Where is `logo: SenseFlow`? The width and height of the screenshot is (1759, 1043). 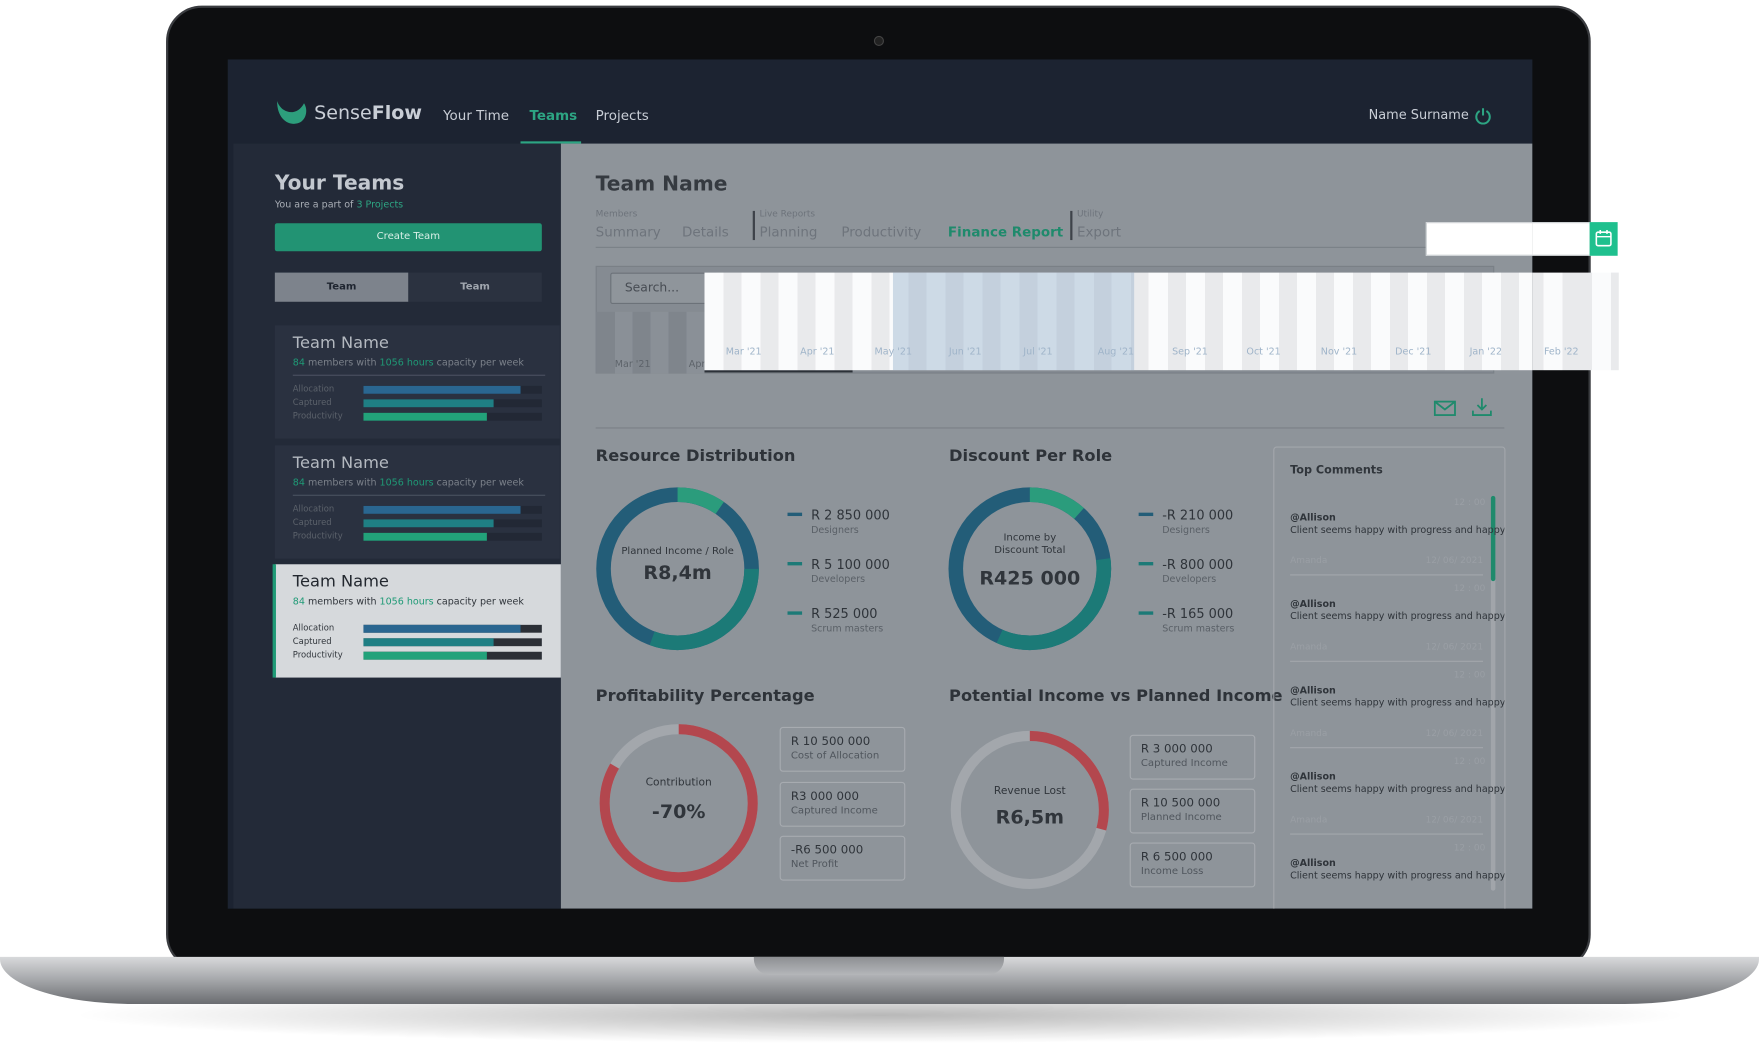 logo: SenseFlow is located at coordinates (368, 113).